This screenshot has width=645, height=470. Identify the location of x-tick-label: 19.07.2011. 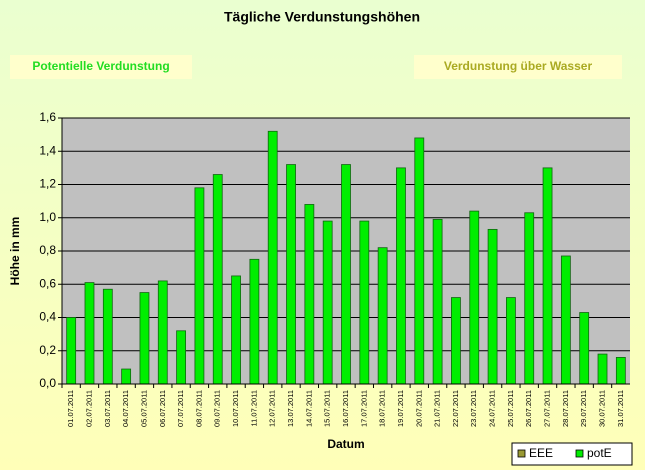
(400, 408).